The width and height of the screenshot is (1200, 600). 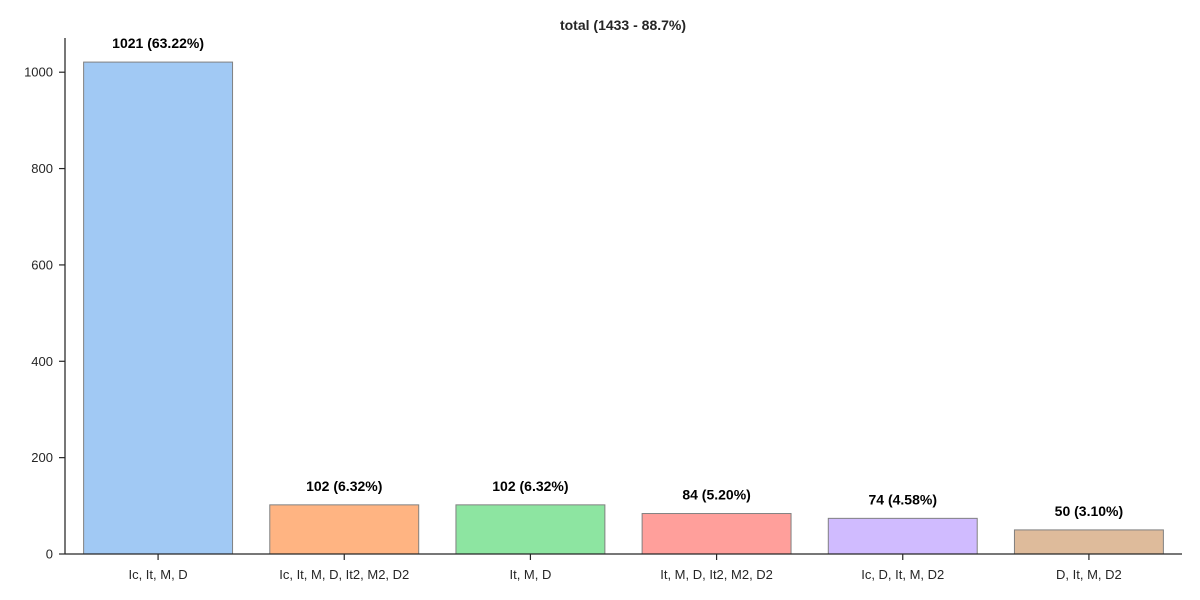 I want to click on x-tick-label: It, M, D, It2, M2, D2, so click(x=716, y=574).